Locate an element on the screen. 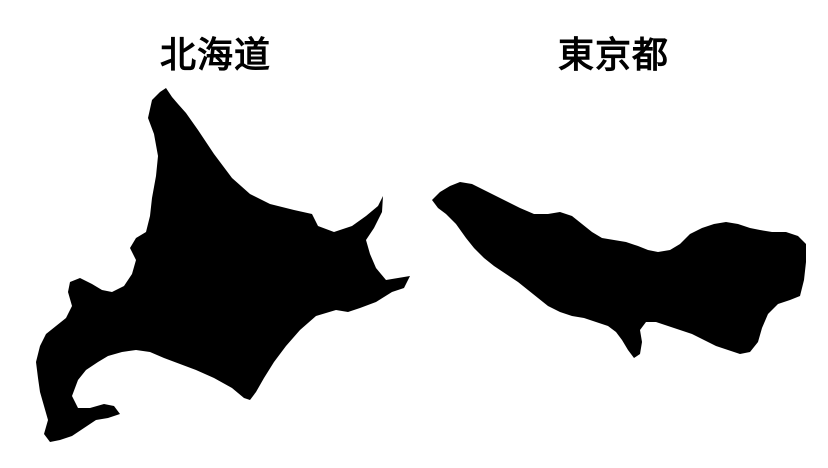 This screenshot has width=828, height=468. tokyo-label: 東京都 is located at coordinates (614, 55).